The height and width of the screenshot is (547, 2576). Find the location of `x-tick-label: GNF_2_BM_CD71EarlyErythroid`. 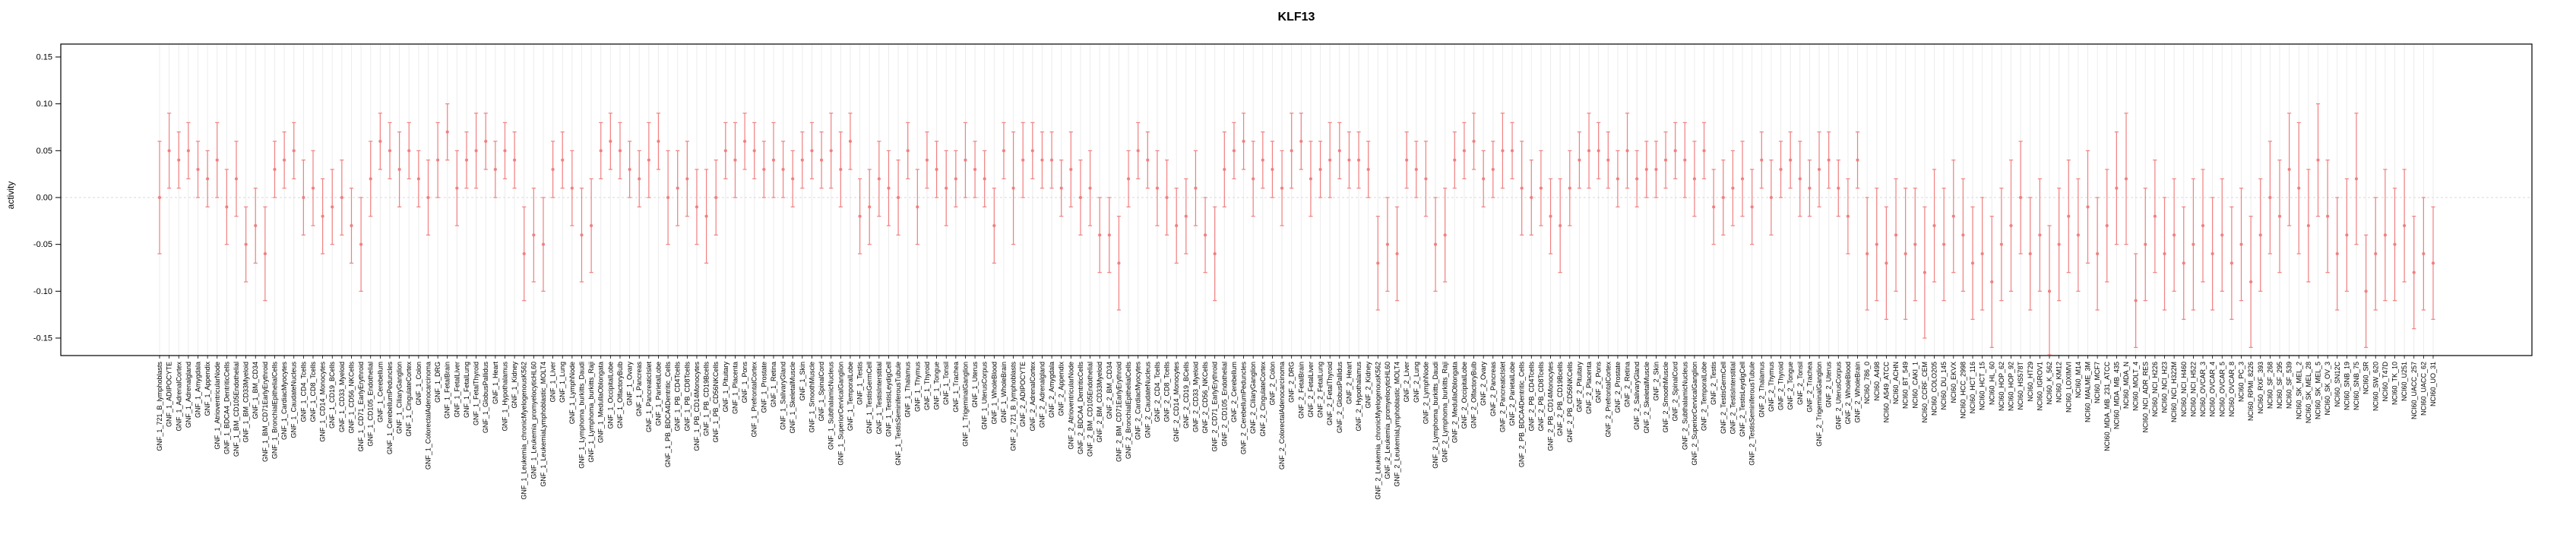

x-tick-label: GNF_2_BM_CD71EarlyErythroid is located at coordinates (1118, 412).